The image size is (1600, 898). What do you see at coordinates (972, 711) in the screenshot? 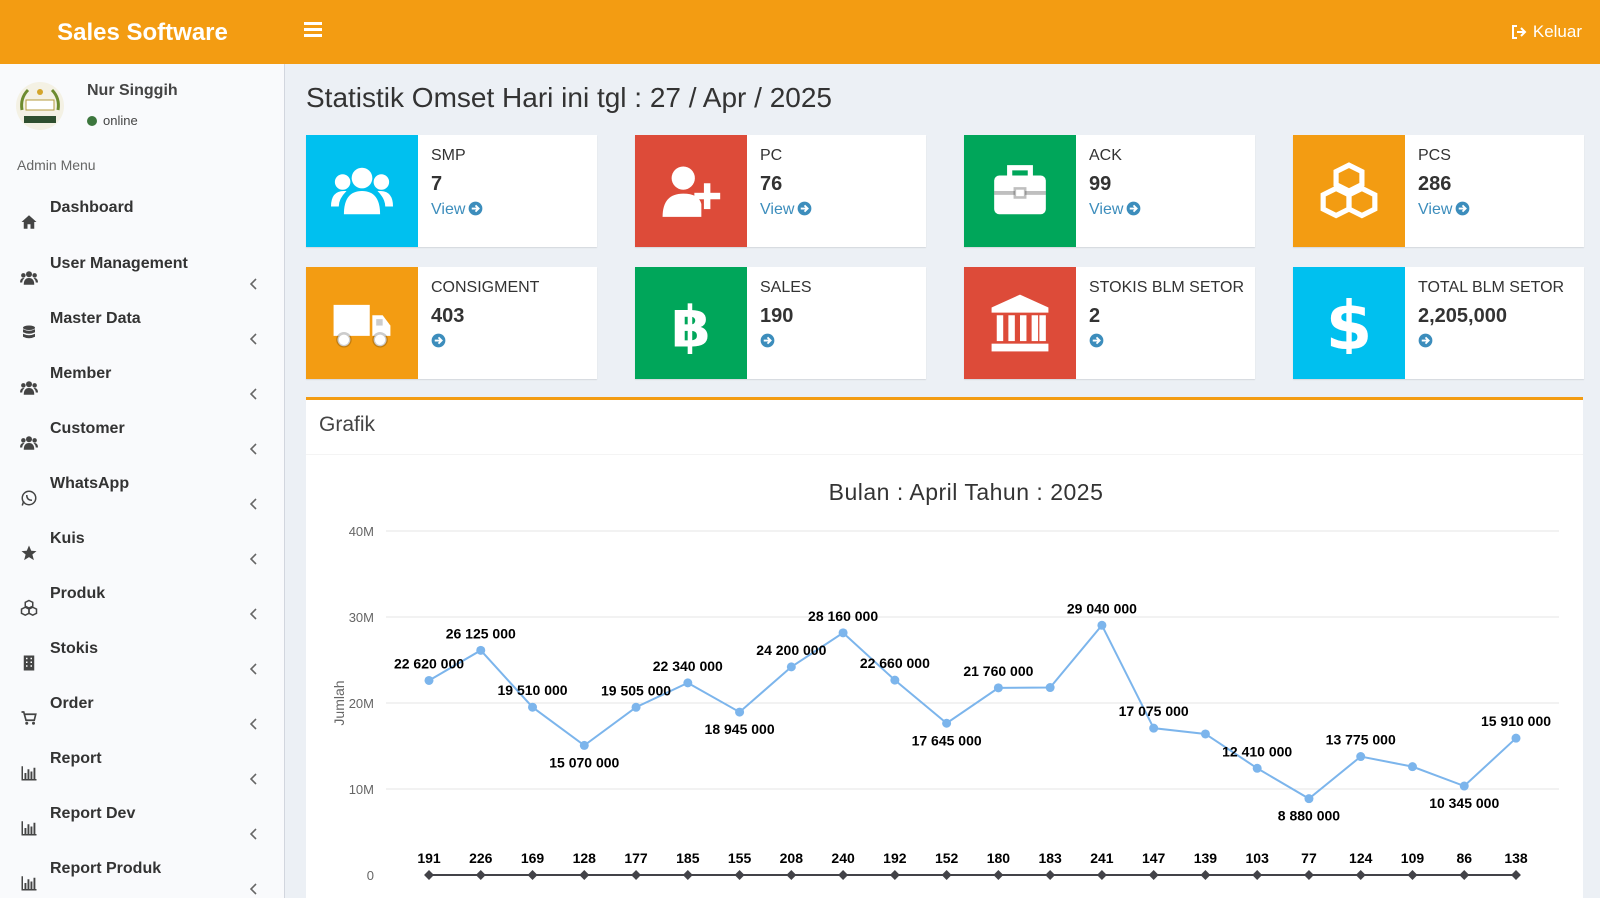
I see `series-line-amount` at bounding box center [972, 711].